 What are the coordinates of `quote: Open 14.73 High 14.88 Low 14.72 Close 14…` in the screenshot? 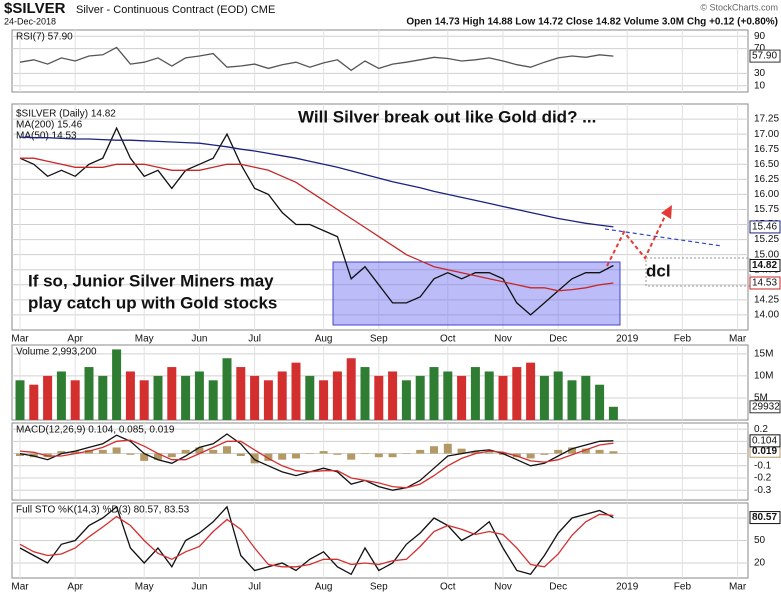 It's located at (592, 22).